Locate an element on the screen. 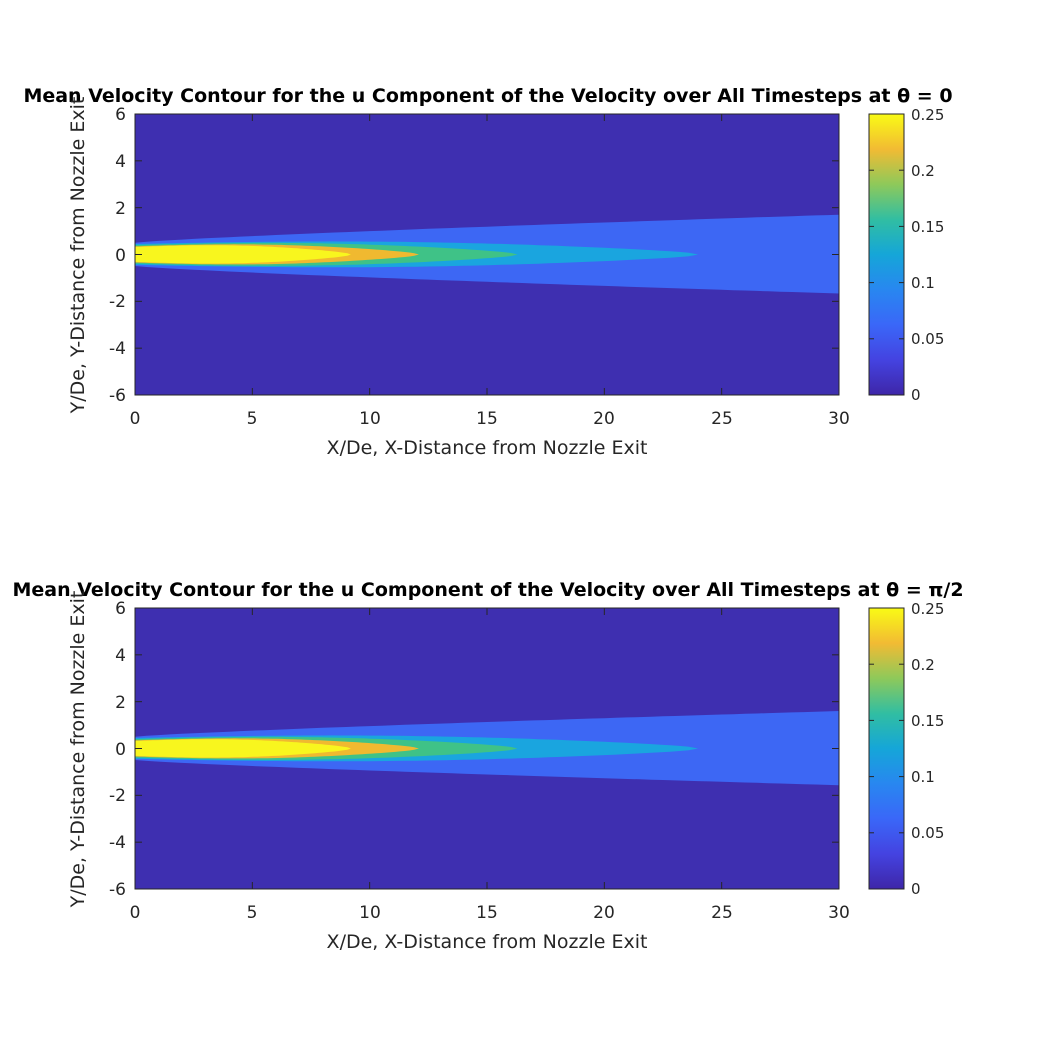 The width and height of the screenshot is (1042, 1042). chart-2-y-tick-label: 2 is located at coordinates (120, 703).